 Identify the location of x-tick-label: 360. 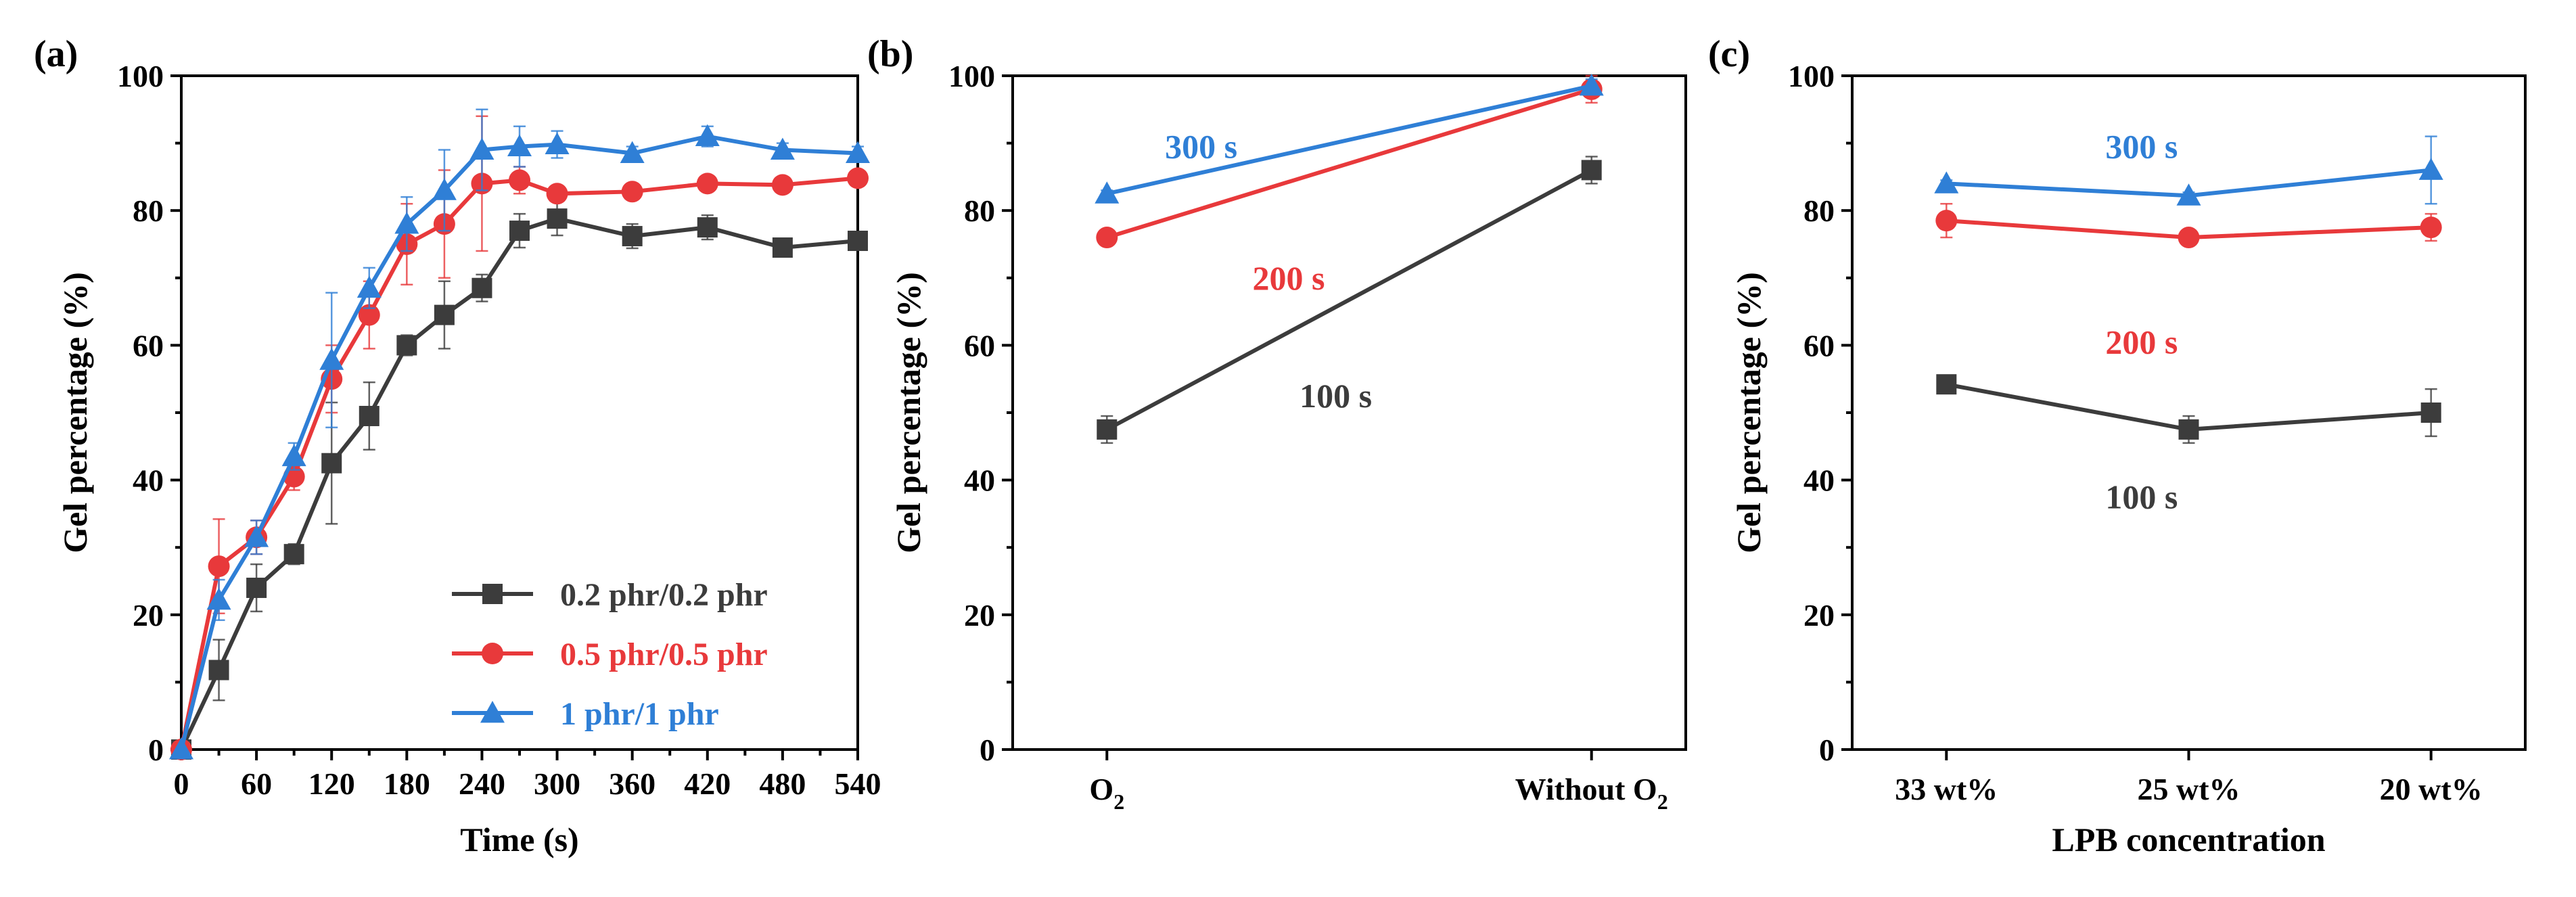
(632, 783).